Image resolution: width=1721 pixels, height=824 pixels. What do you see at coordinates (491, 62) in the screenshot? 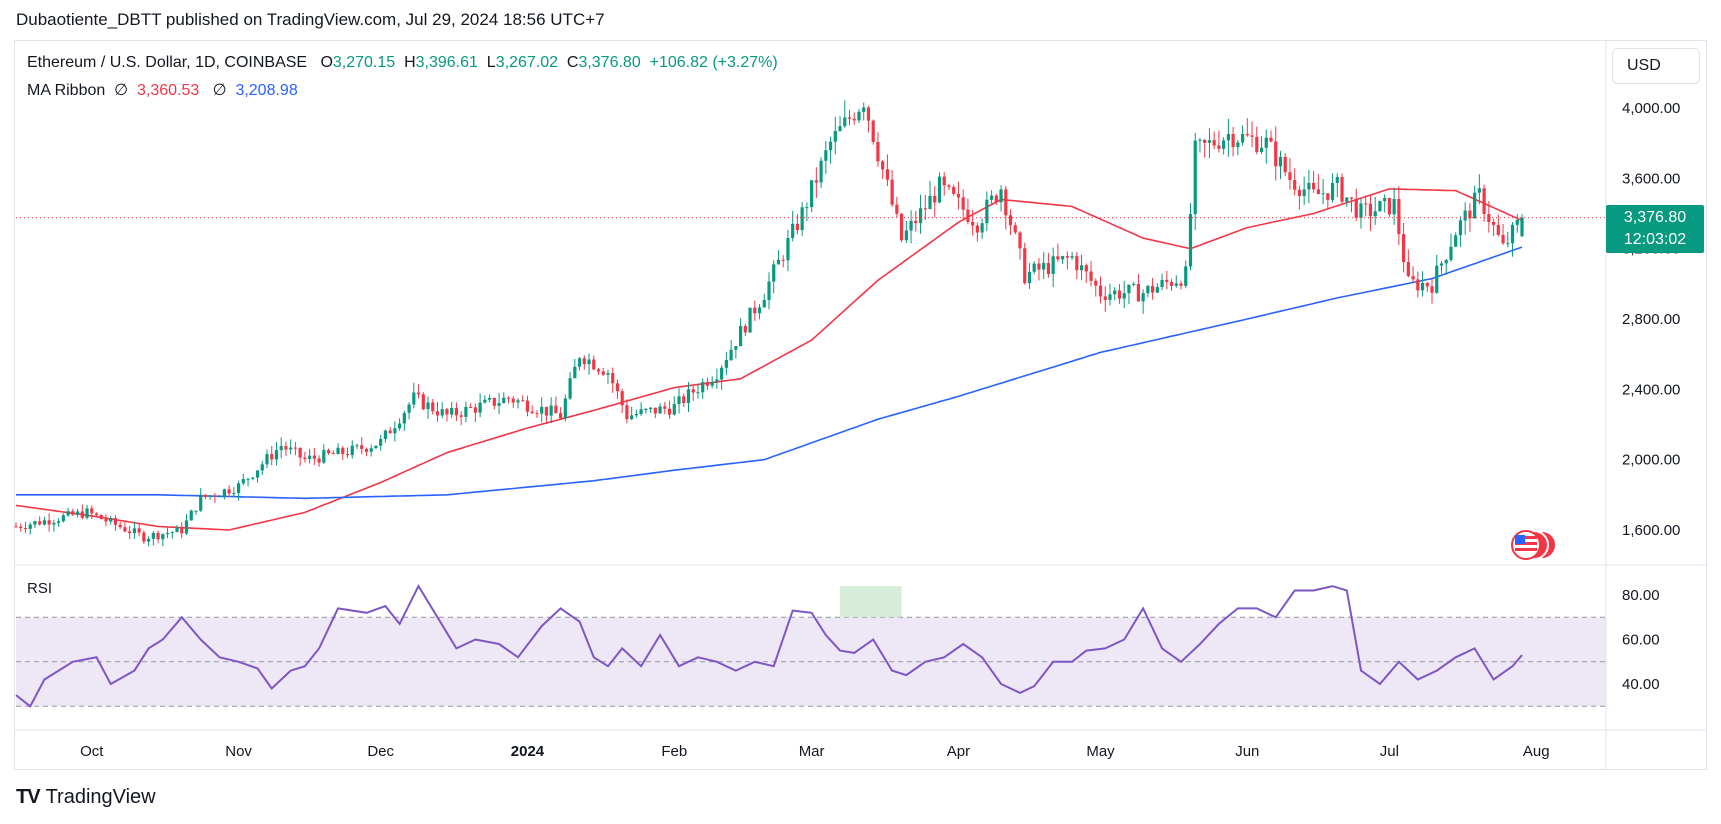
I see `low-label: L` at bounding box center [491, 62].